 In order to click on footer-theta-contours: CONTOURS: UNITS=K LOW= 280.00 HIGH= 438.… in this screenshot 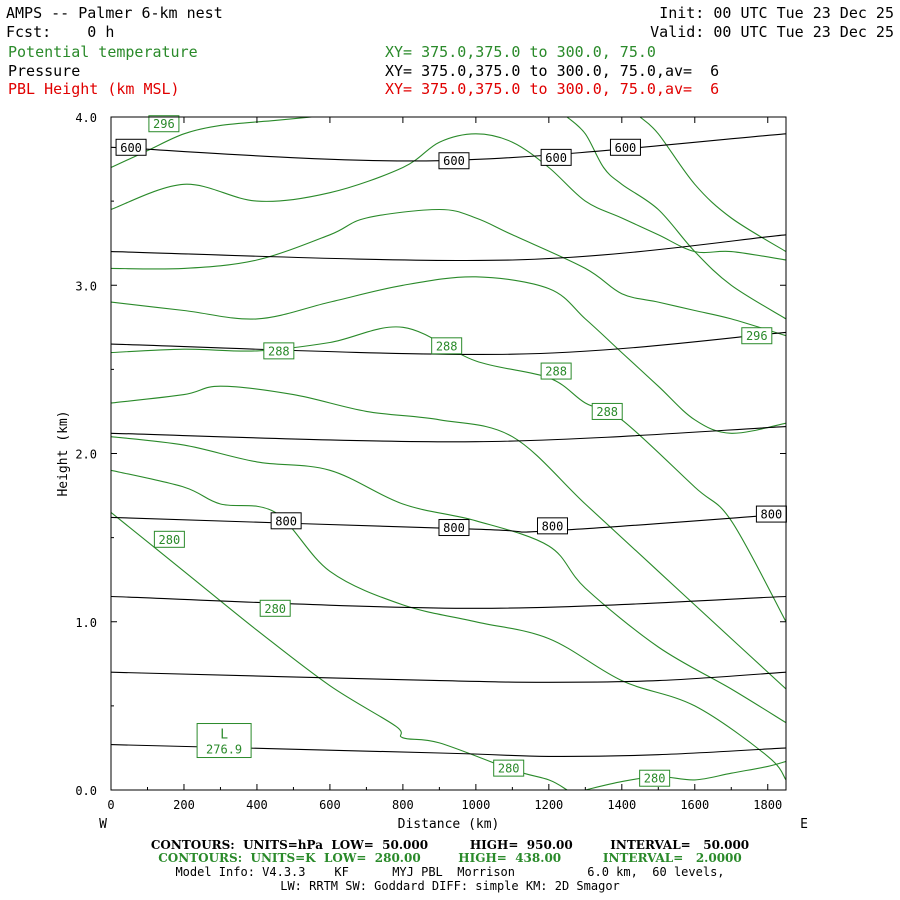, I will do `click(450, 858)`.